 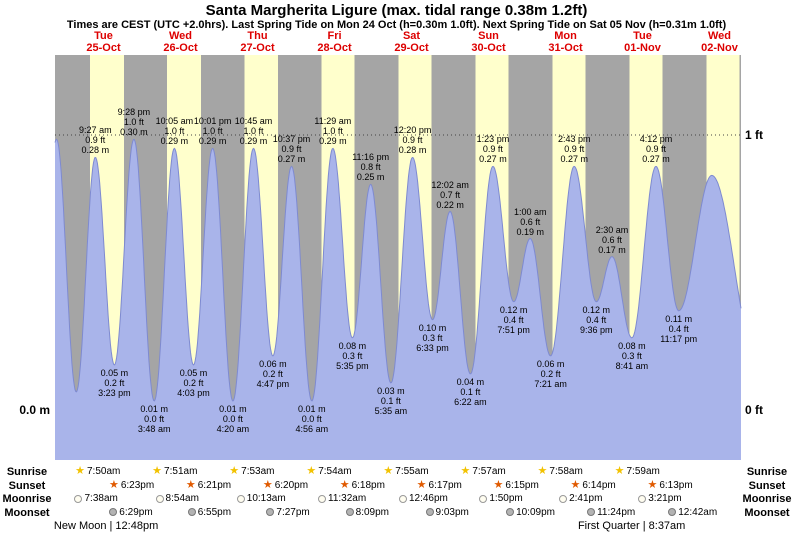 What do you see at coordinates (34, 410) in the screenshot?
I see `y-axis-label-meters: 0.0 m` at bounding box center [34, 410].